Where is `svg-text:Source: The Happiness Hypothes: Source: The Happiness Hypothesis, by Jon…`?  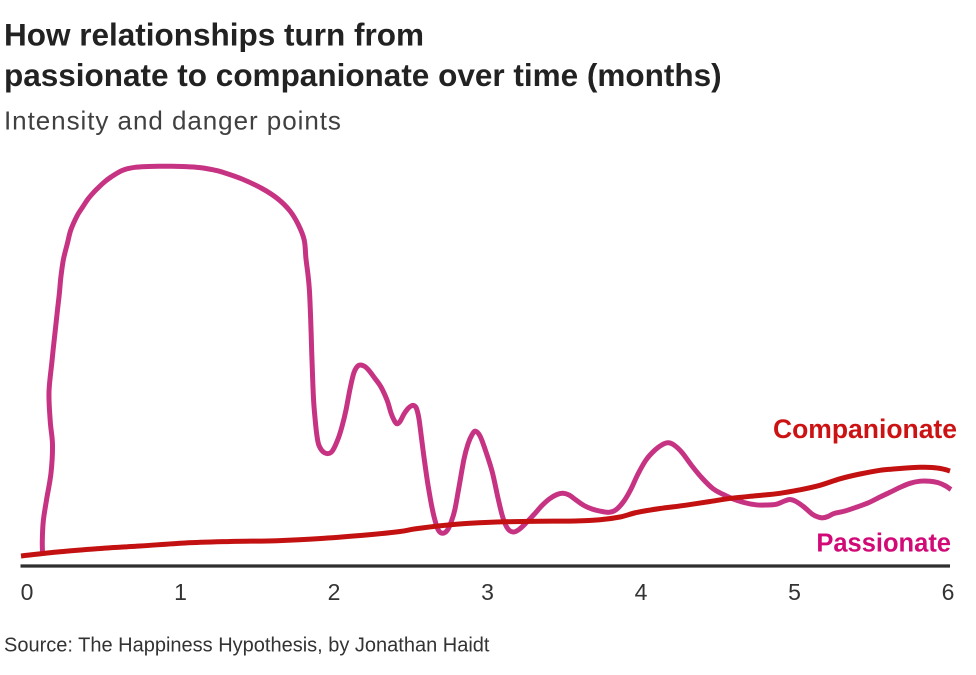 svg-text:Source: The Happiness Hypothes: Source: The Happiness Hypothesis, by Jon… is located at coordinates (247, 646).